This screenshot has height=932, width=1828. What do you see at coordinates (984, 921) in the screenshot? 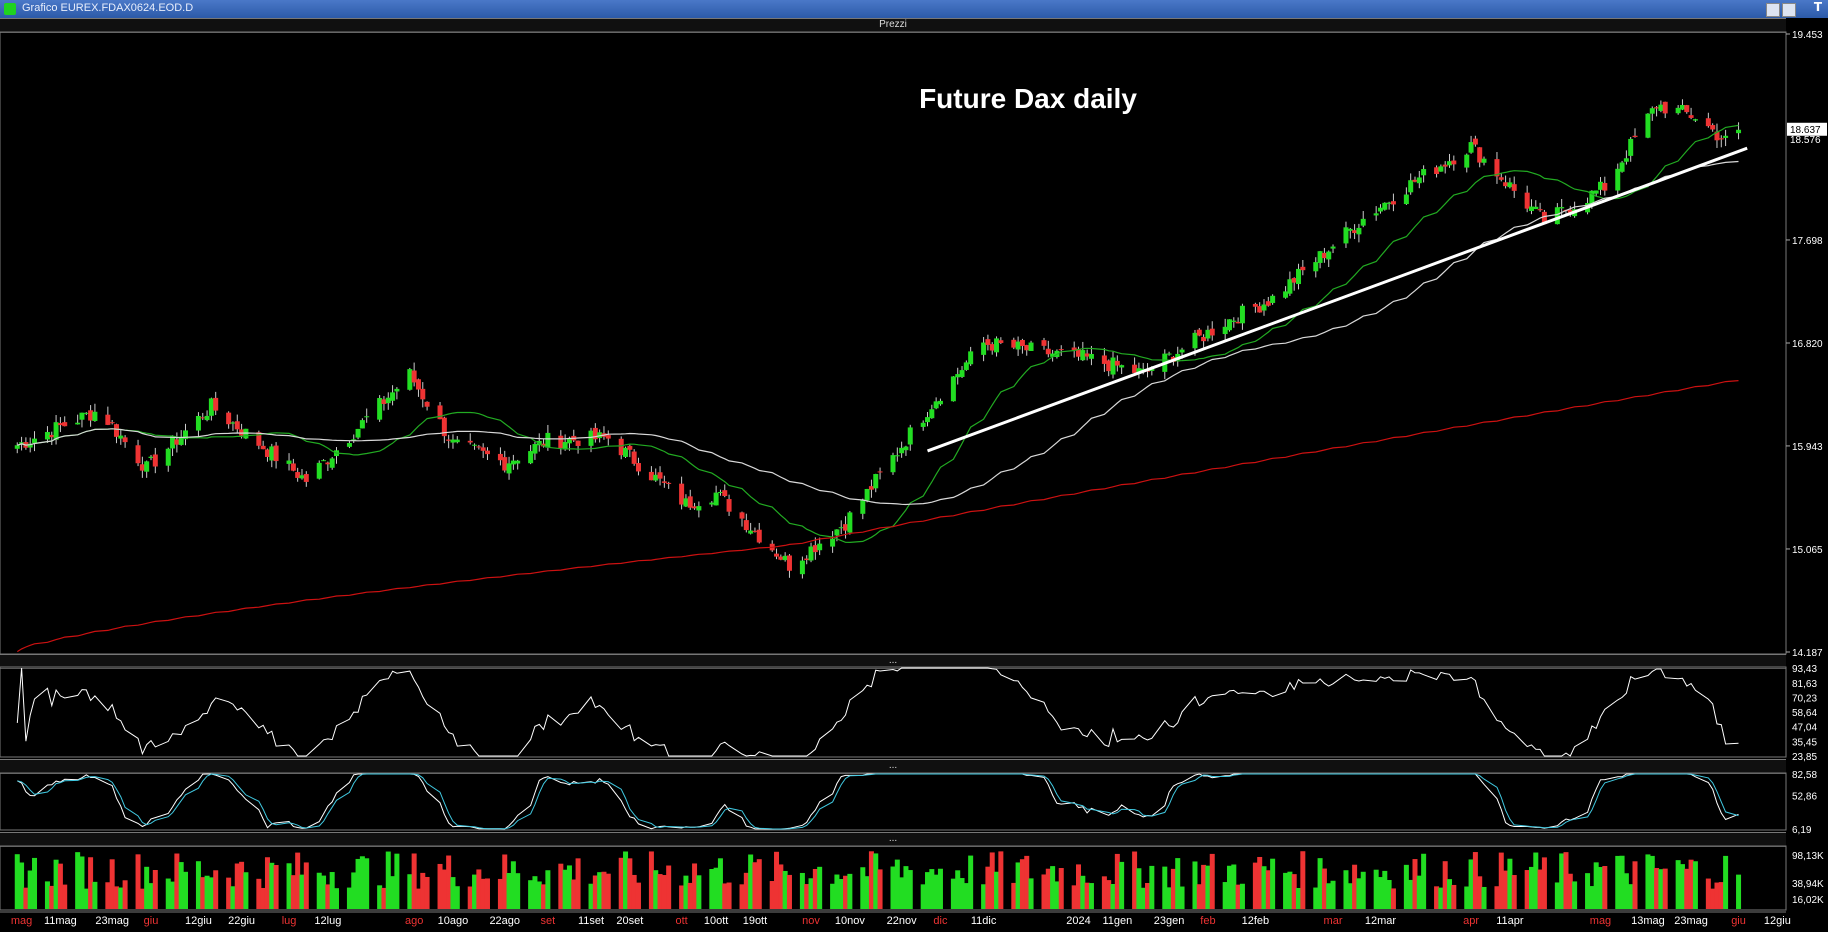
I see `x-tick-label: 11dic` at bounding box center [984, 921].